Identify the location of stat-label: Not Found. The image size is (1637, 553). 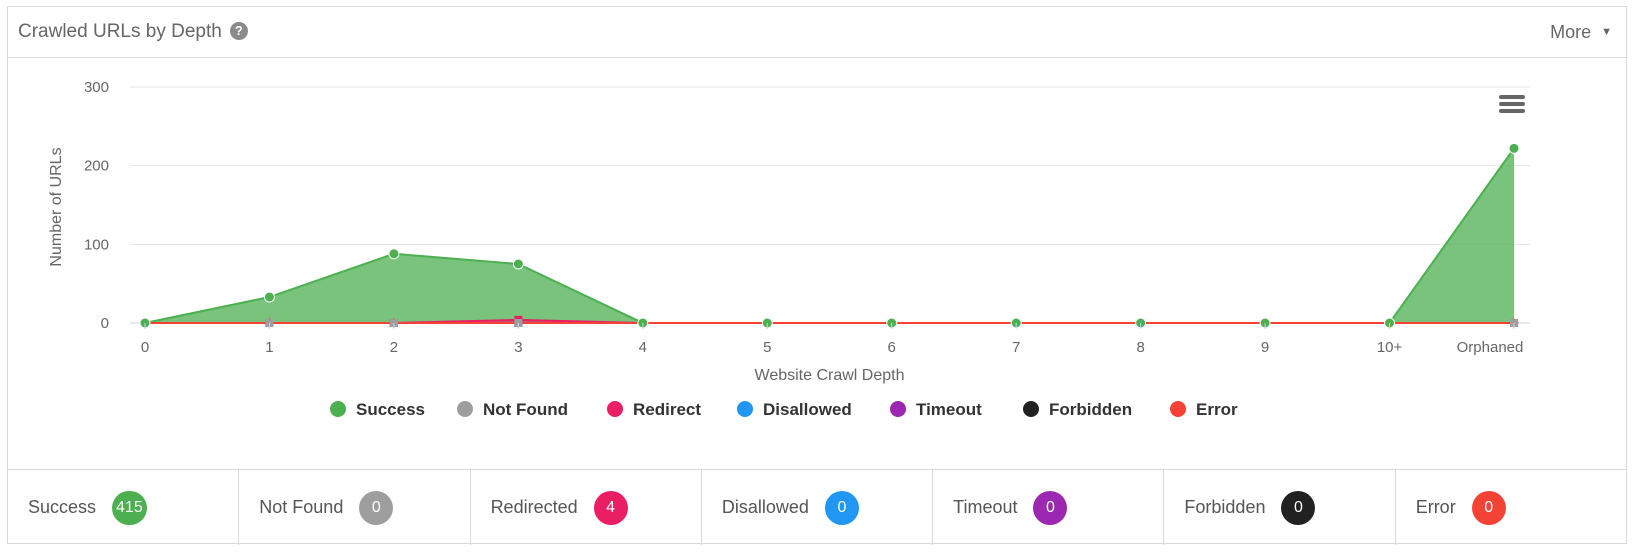
(301, 507).